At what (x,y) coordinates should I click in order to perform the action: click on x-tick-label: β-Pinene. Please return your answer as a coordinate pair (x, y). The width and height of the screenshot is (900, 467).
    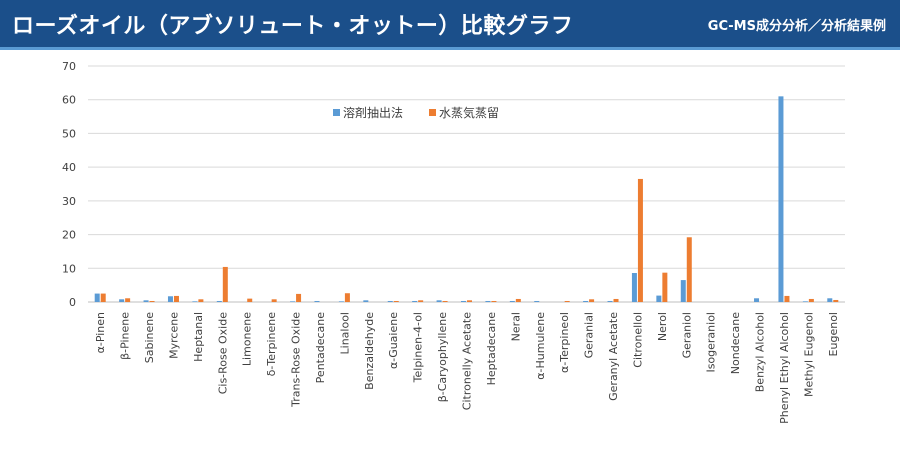
    Looking at the image, I should click on (125, 336).